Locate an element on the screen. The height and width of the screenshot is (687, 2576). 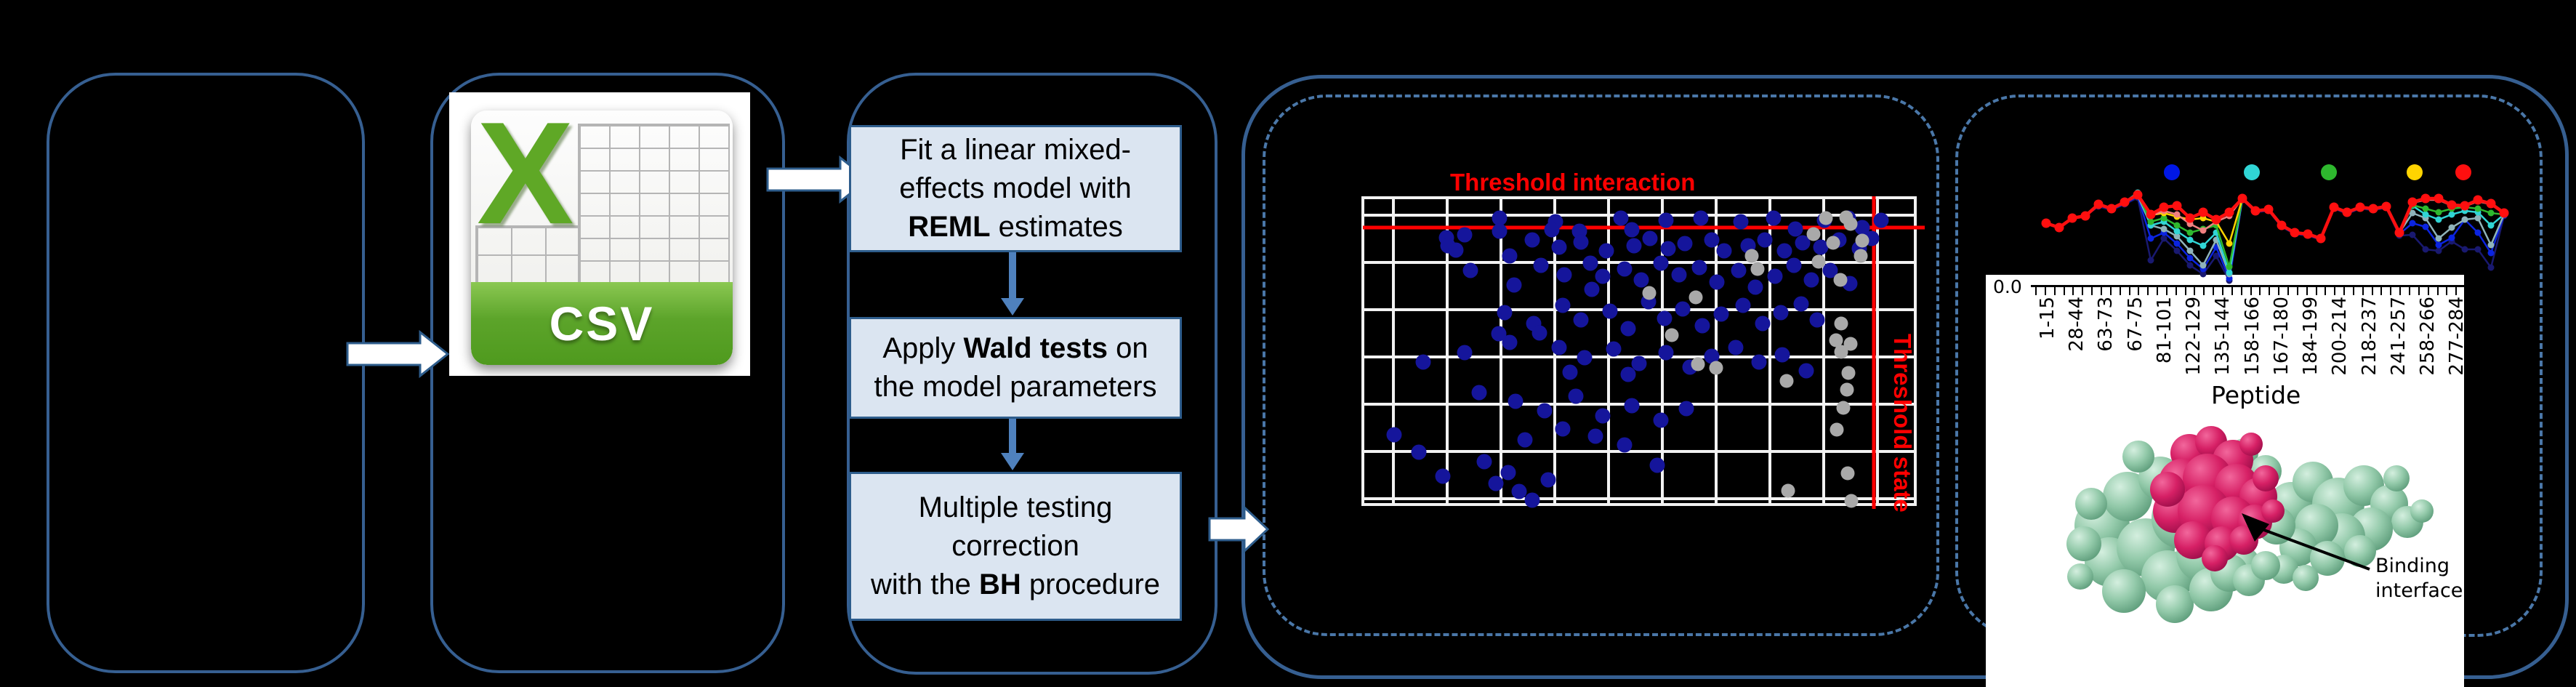
y-axis-tick: 0.0 is located at coordinates (2007, 286).